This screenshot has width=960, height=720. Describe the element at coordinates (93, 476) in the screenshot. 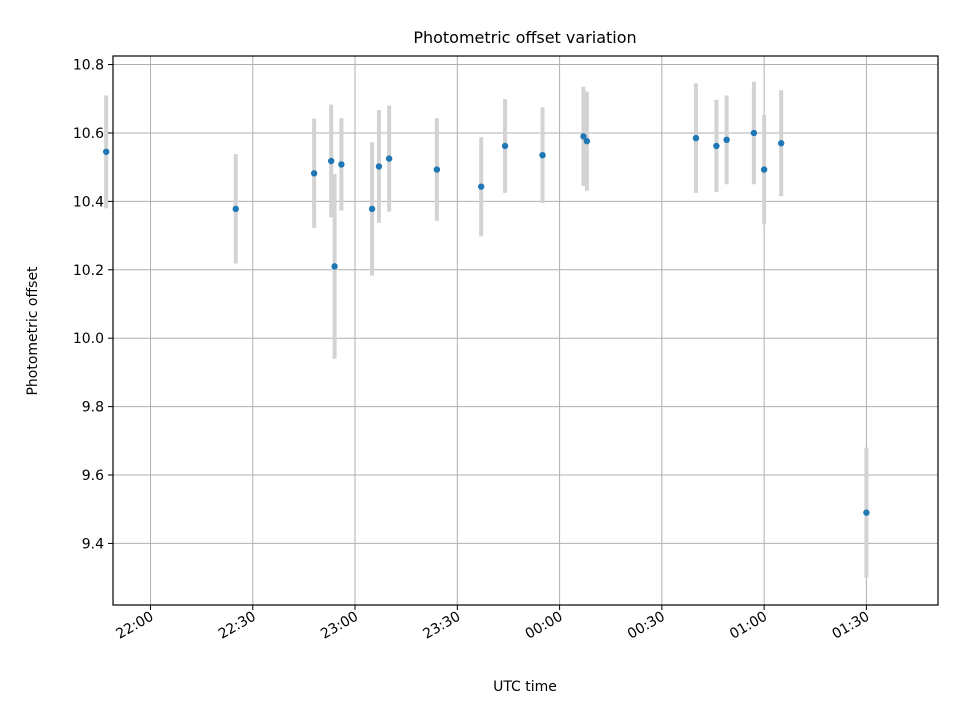

I see `y-tick-label: 9.6` at that location.